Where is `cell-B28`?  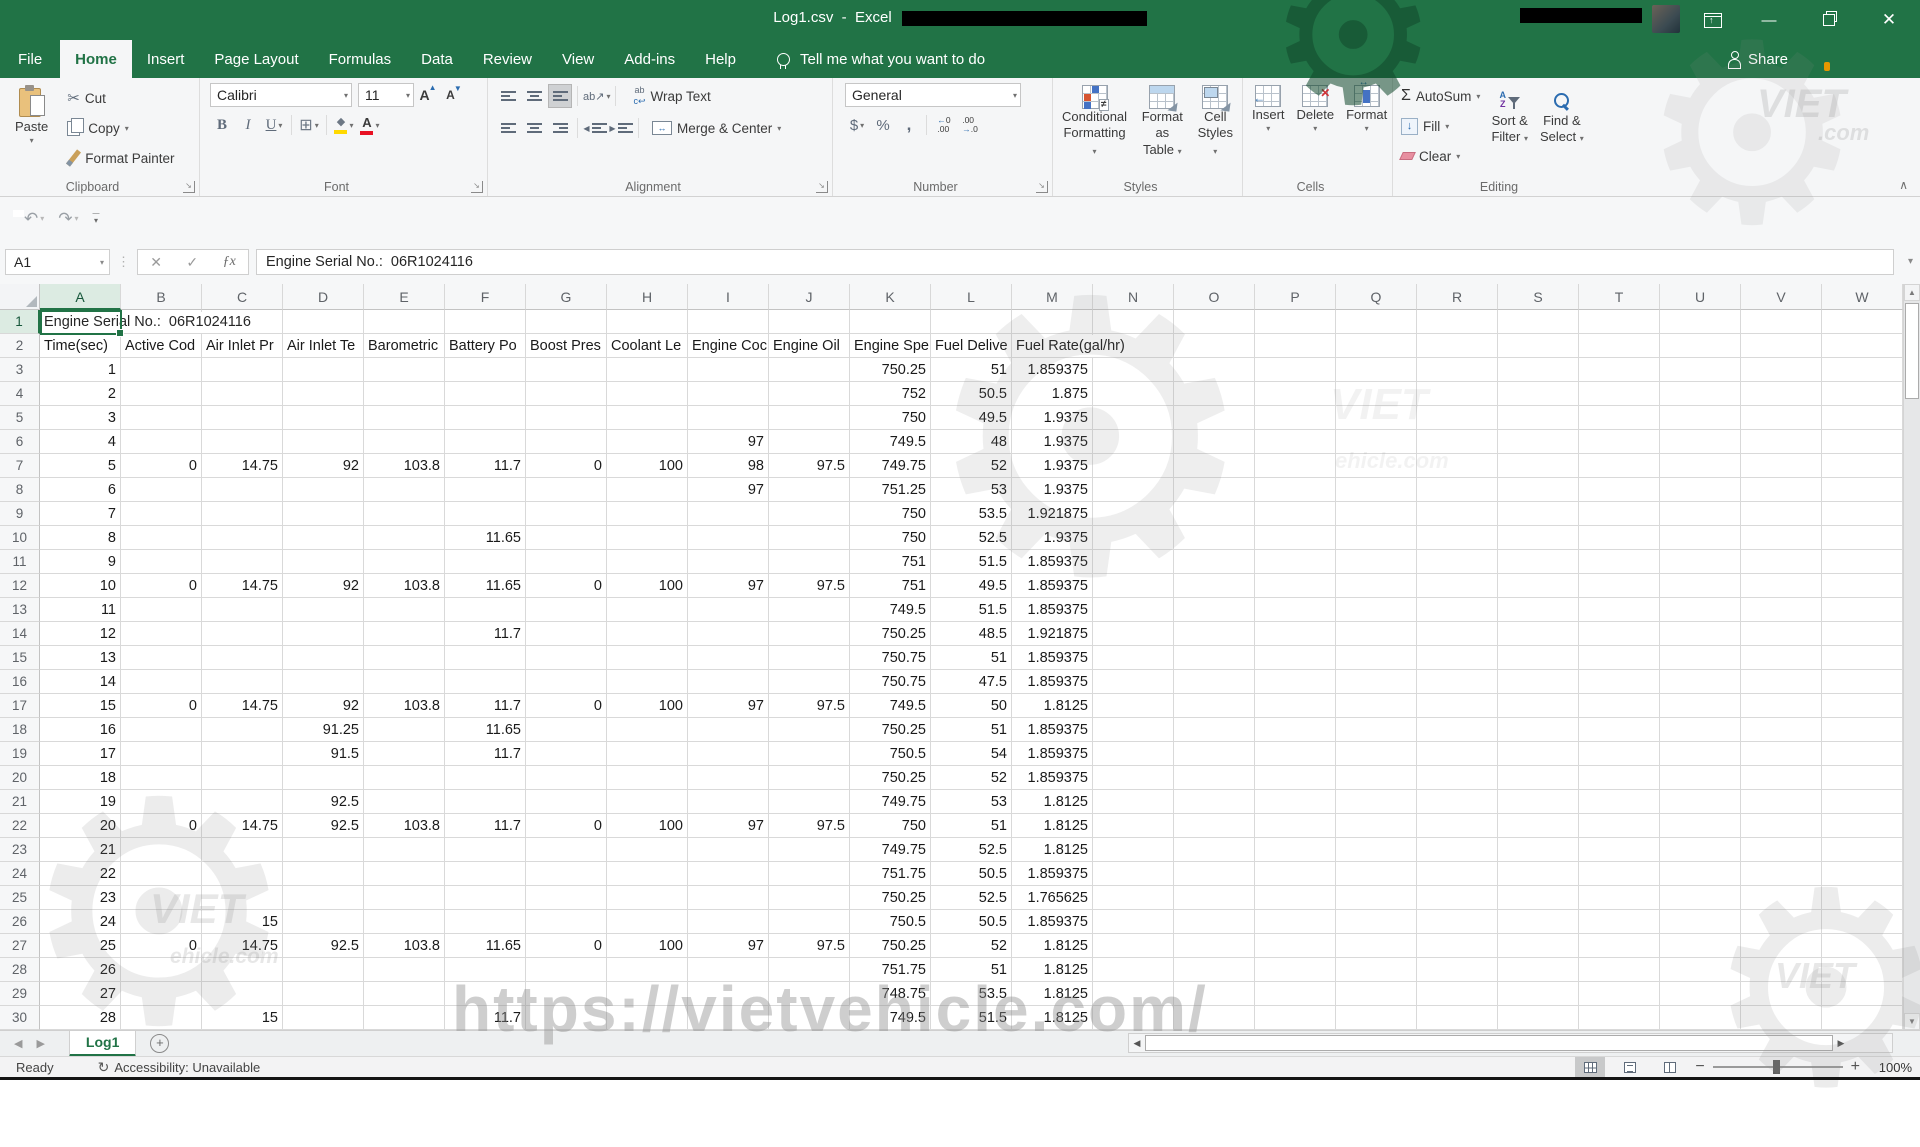
cell-B28 is located at coordinates (161, 970).